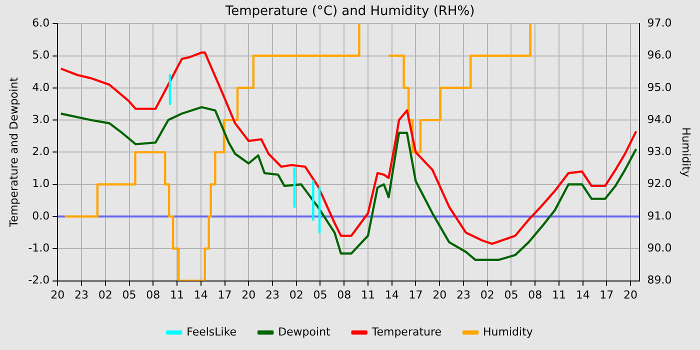 Image resolution: width=700 pixels, height=350 pixels. I want to click on y2-tick-label: 91.0, so click(659, 215).